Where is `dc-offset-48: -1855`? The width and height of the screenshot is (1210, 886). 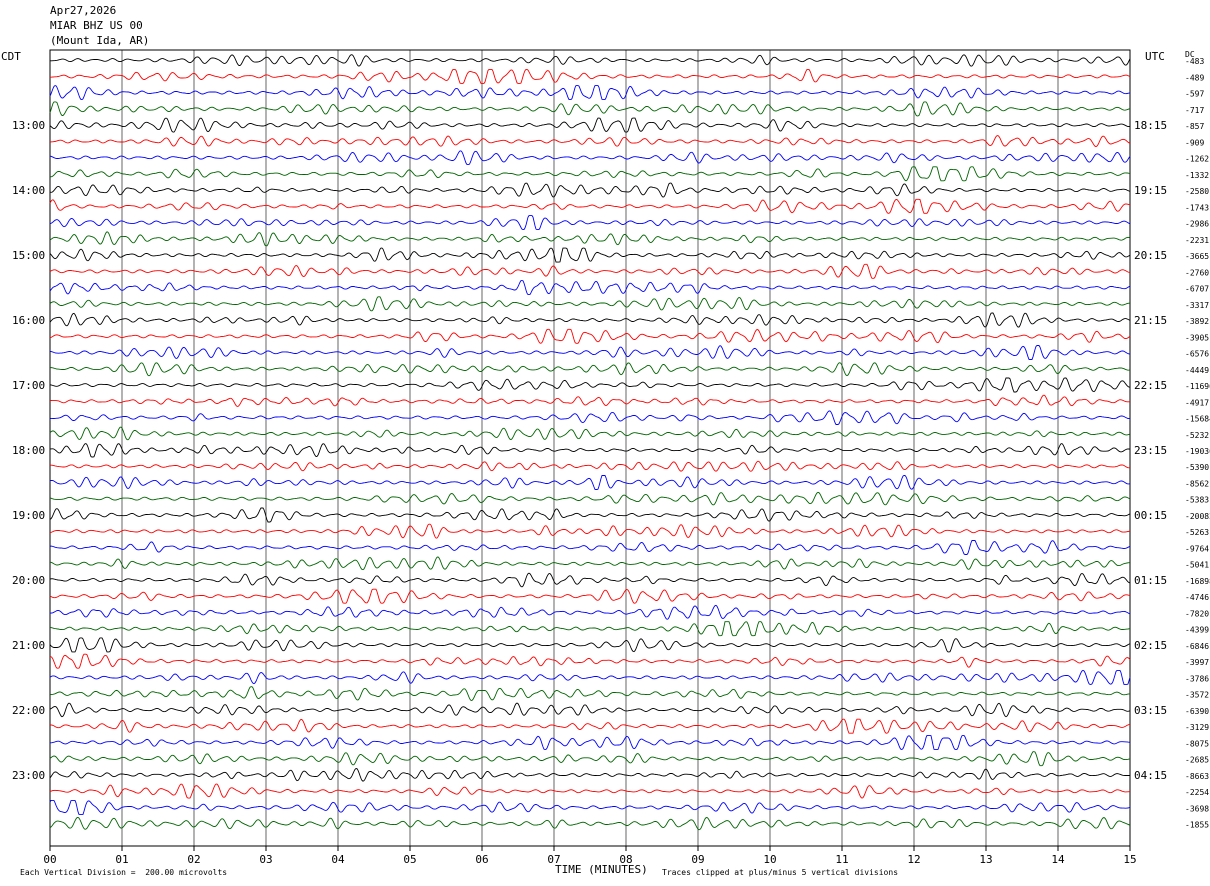 dc-offset-48: -1855 is located at coordinates (1197, 825).